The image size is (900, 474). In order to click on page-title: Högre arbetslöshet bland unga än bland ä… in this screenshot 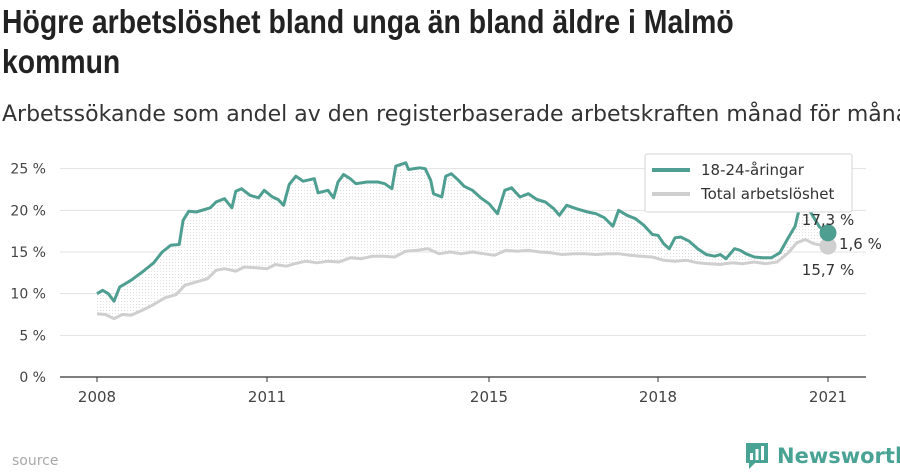, I will do `click(384, 42)`.